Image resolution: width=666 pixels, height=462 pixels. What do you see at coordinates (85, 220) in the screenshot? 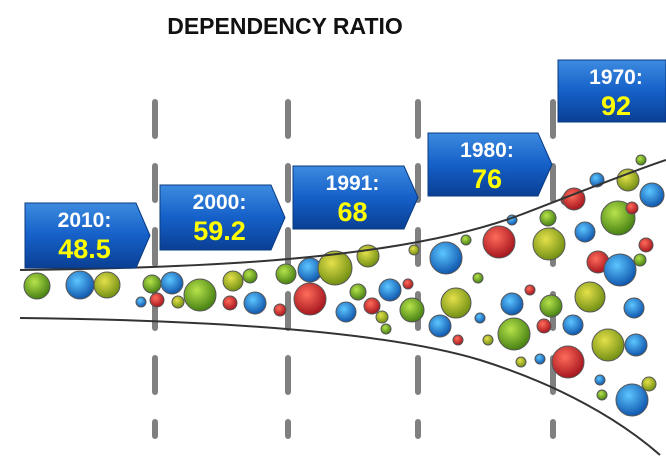
I see `year-label: 2010:` at bounding box center [85, 220].